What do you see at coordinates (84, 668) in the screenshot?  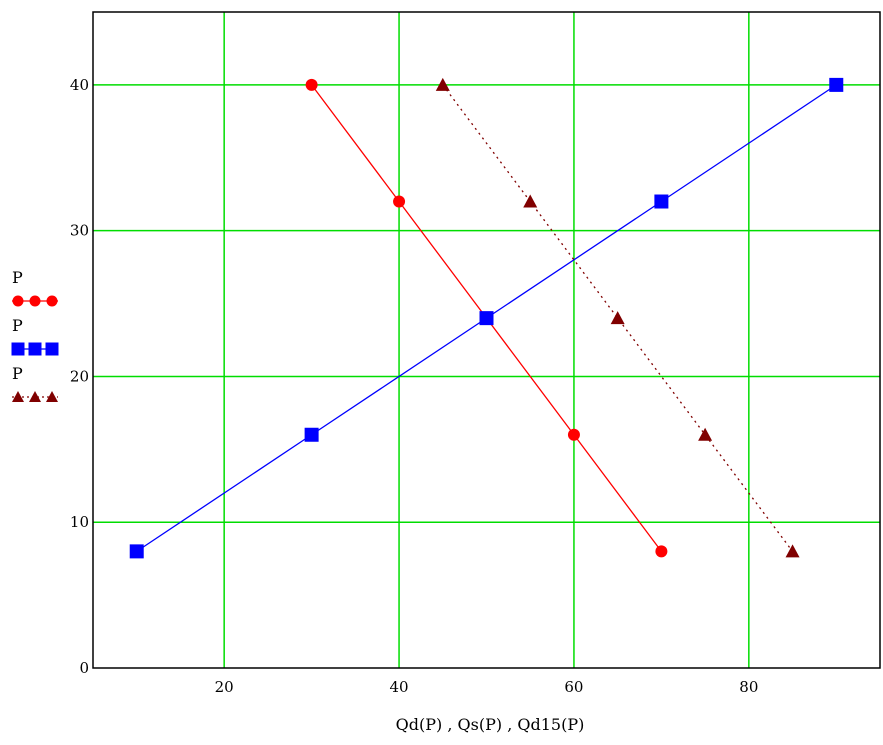 I see `y-tick-label: 0` at bounding box center [84, 668].